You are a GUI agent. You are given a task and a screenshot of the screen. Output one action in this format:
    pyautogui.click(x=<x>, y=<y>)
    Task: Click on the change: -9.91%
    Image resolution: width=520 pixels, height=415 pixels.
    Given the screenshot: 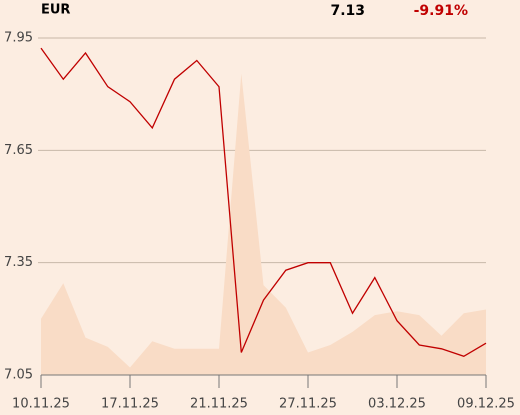 What is the action you would take?
    pyautogui.click(x=441, y=11)
    